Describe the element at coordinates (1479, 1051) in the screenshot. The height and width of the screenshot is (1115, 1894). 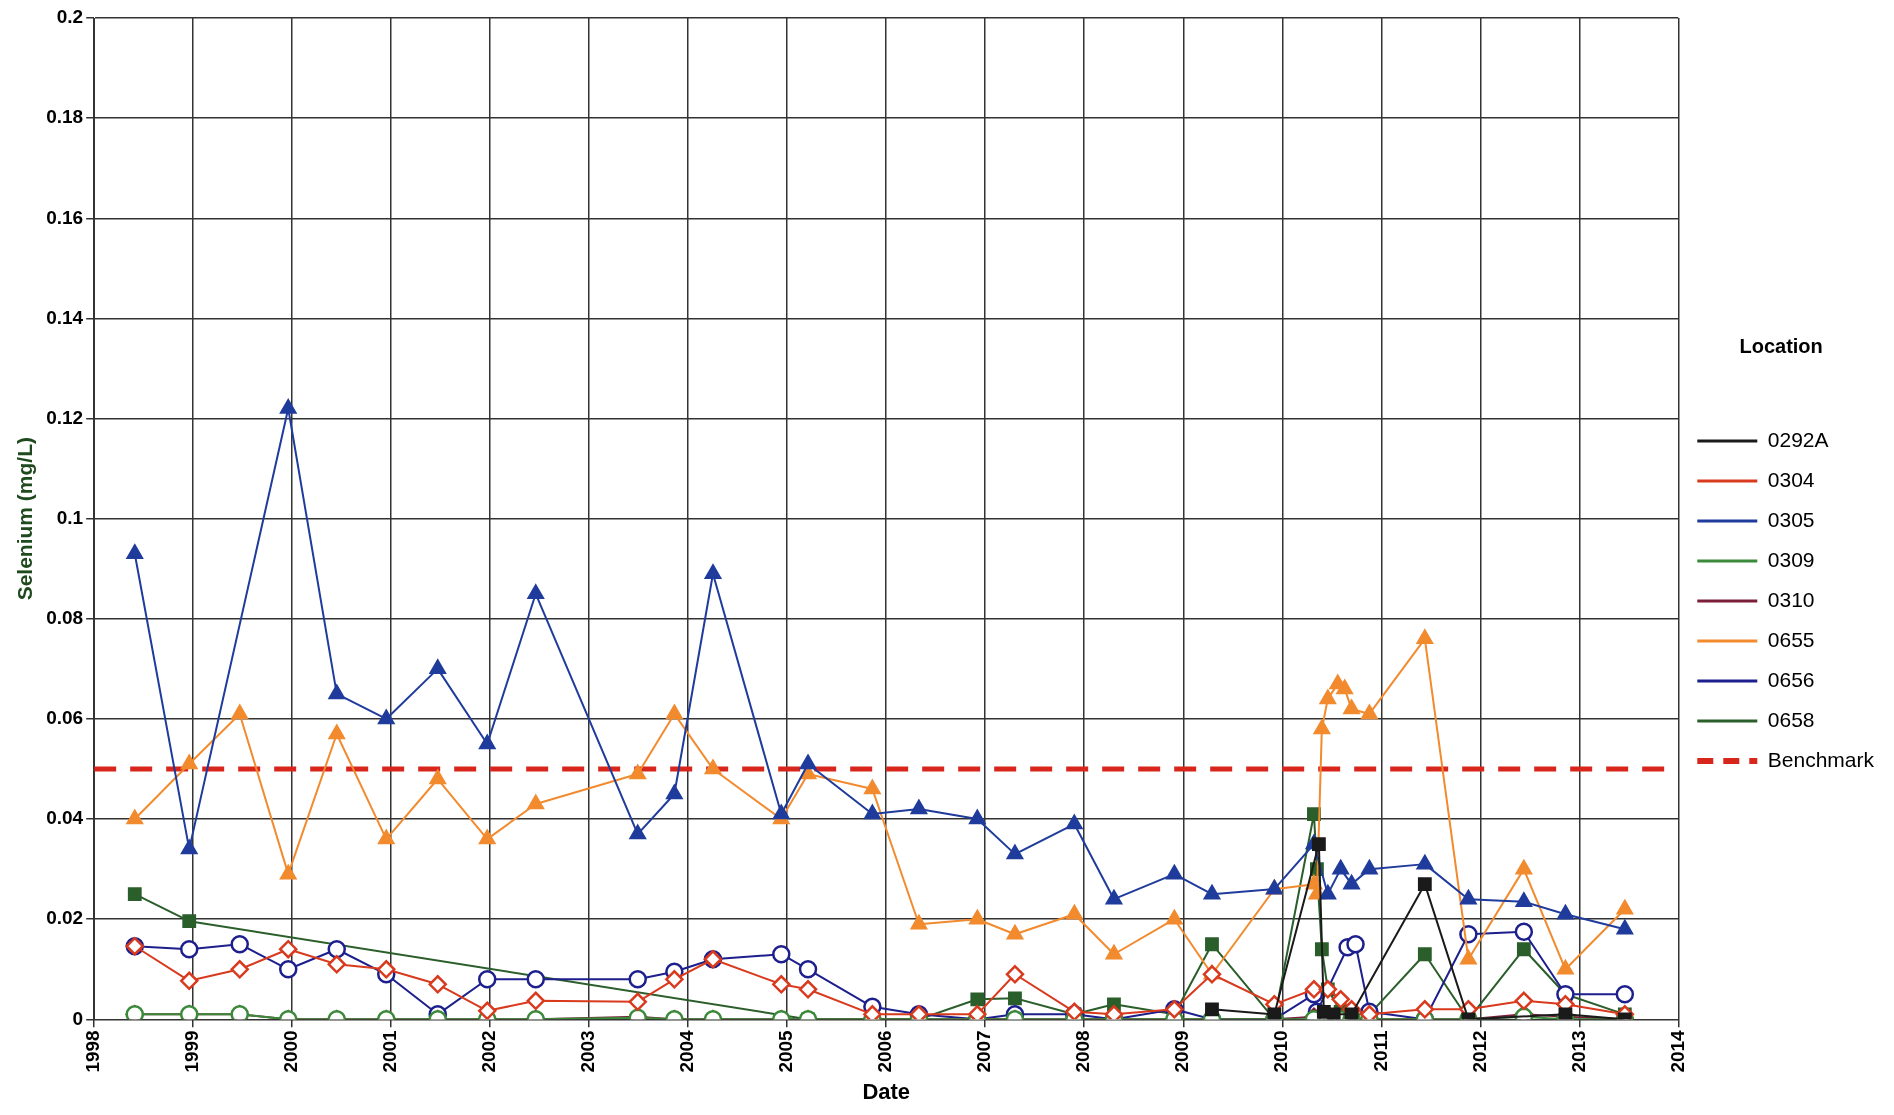
I see `x-tick-label: 2012` at that location.